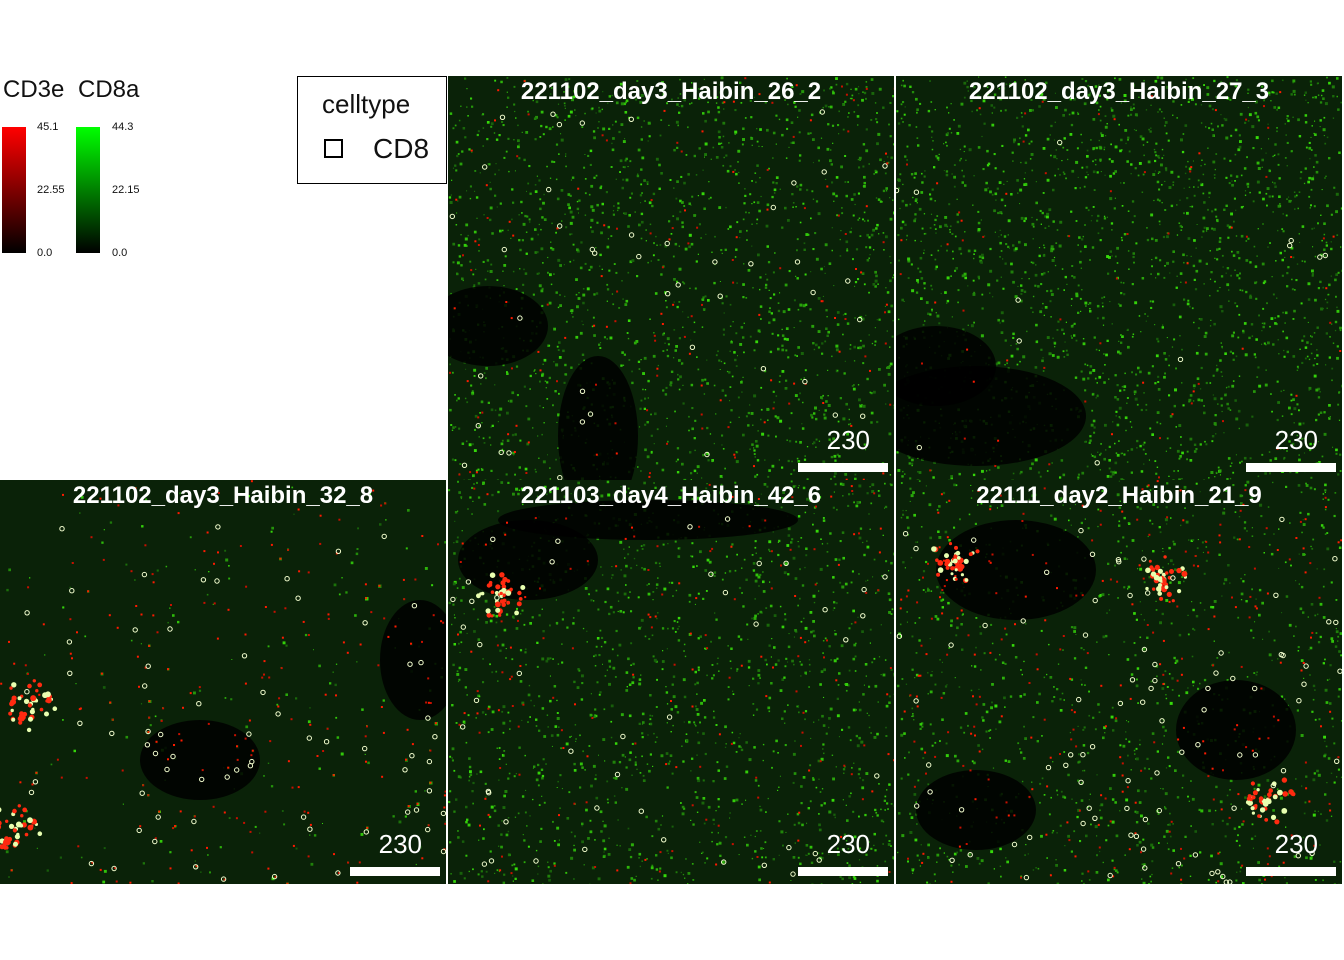 The height and width of the screenshot is (960, 1344). I want to click on tissue-panel-4: 221103_day4_Haibin_42_6 230, so click(671, 682).